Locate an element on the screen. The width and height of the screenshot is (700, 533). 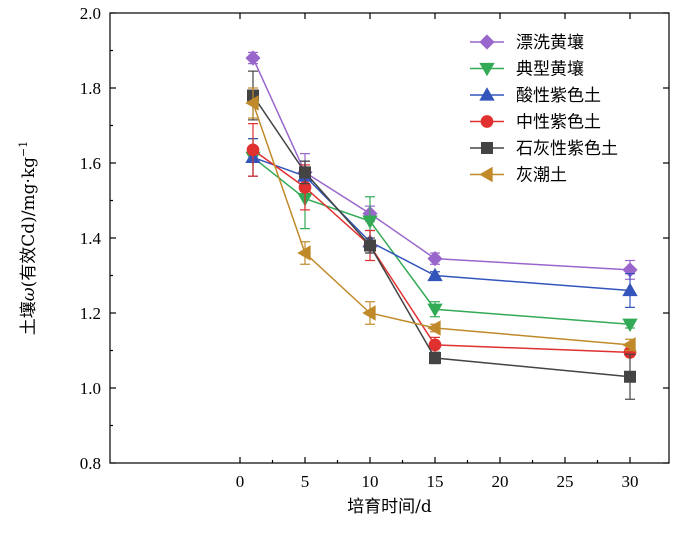
x-tick-label: 10 is located at coordinates (370, 481).